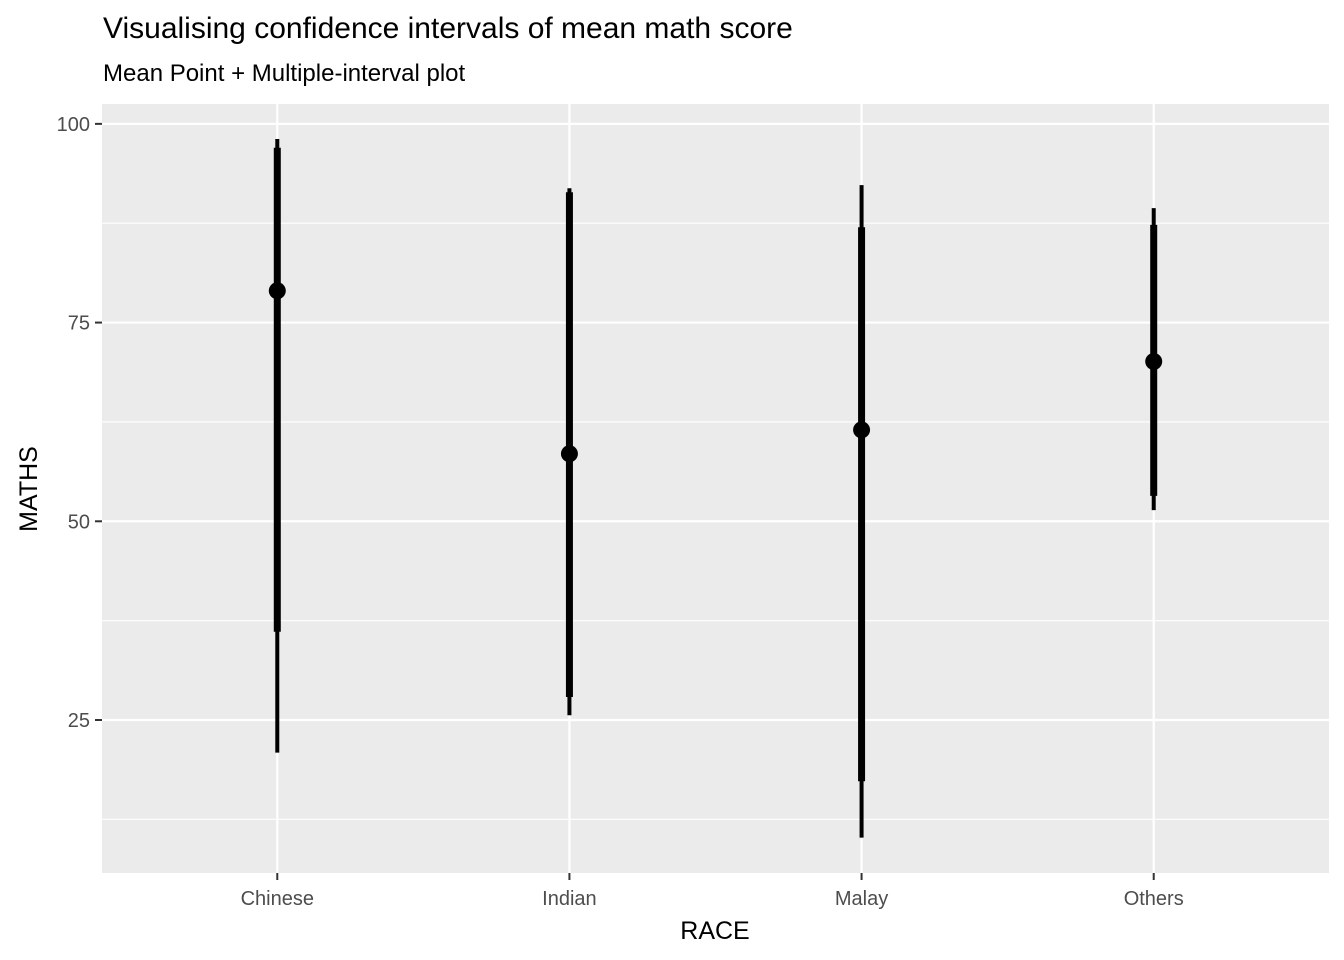  Describe the element at coordinates (277, 899) in the screenshot. I see `x-tick-label: Chinese` at that location.